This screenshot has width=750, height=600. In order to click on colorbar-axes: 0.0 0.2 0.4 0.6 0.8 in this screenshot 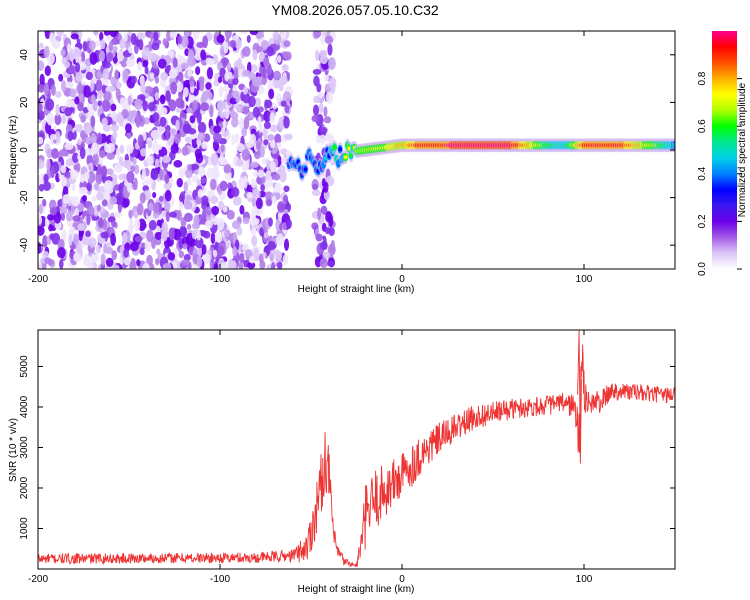, I will do `click(719, 173)`.